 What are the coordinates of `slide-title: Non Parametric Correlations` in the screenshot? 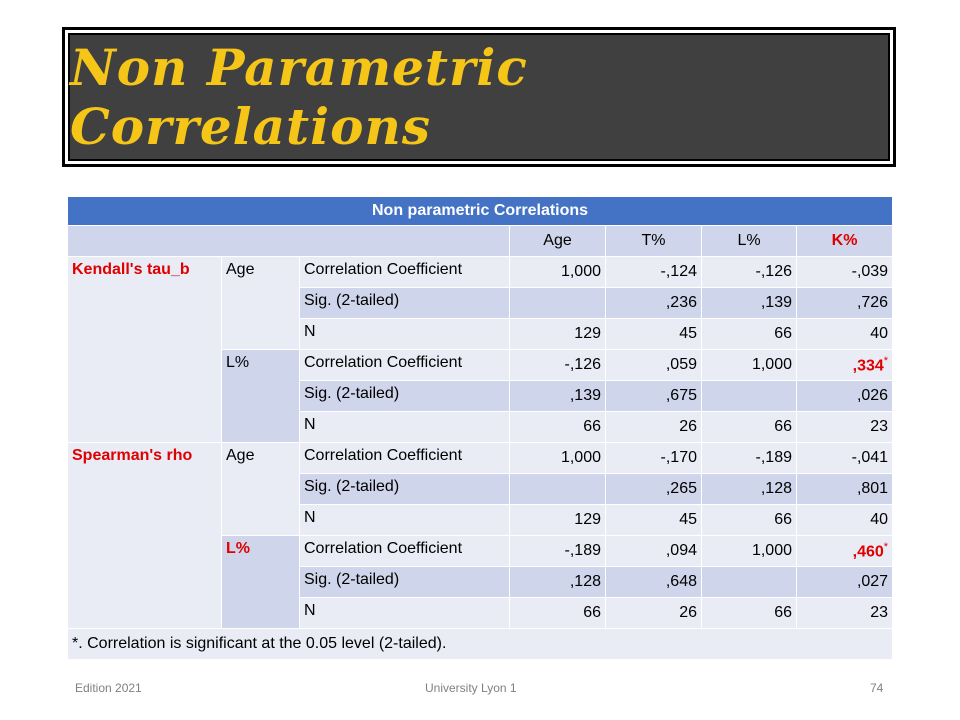 It's located at (299, 97).